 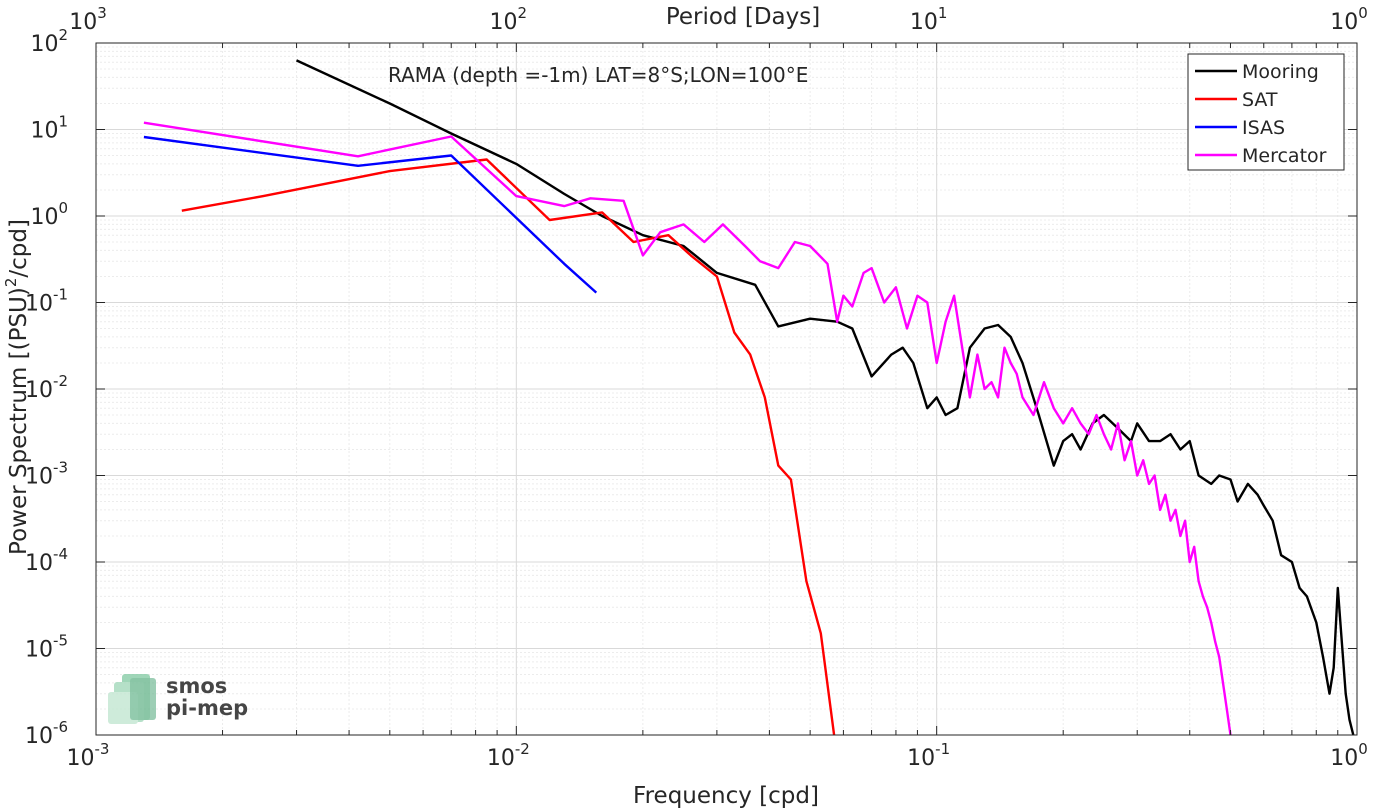 I want to click on top-tick-label-exp: 2, so click(x=523, y=13).